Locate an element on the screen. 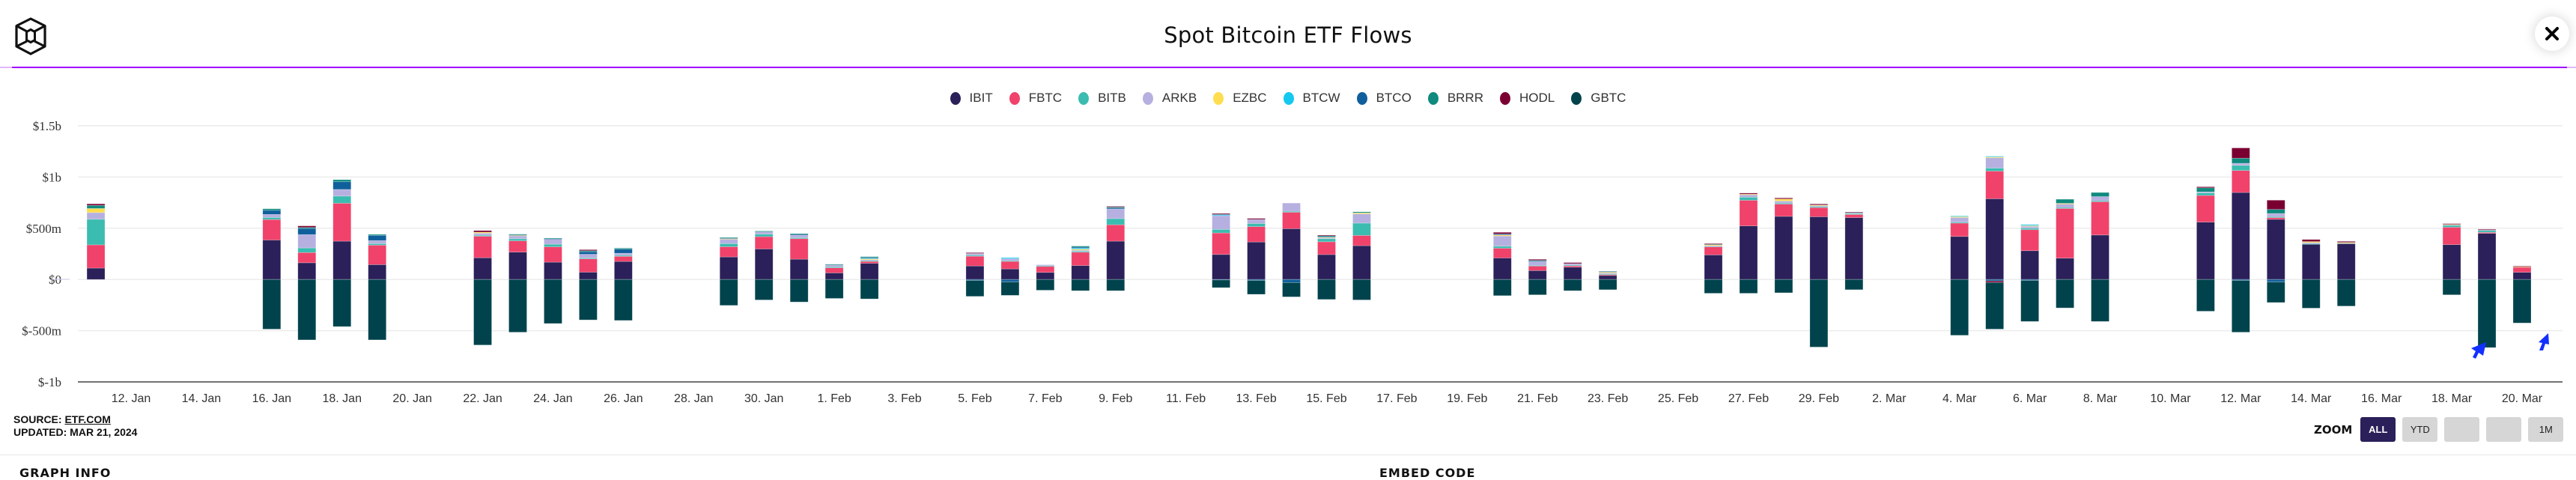  legend-item-ibit: IBIT is located at coordinates (971, 99).